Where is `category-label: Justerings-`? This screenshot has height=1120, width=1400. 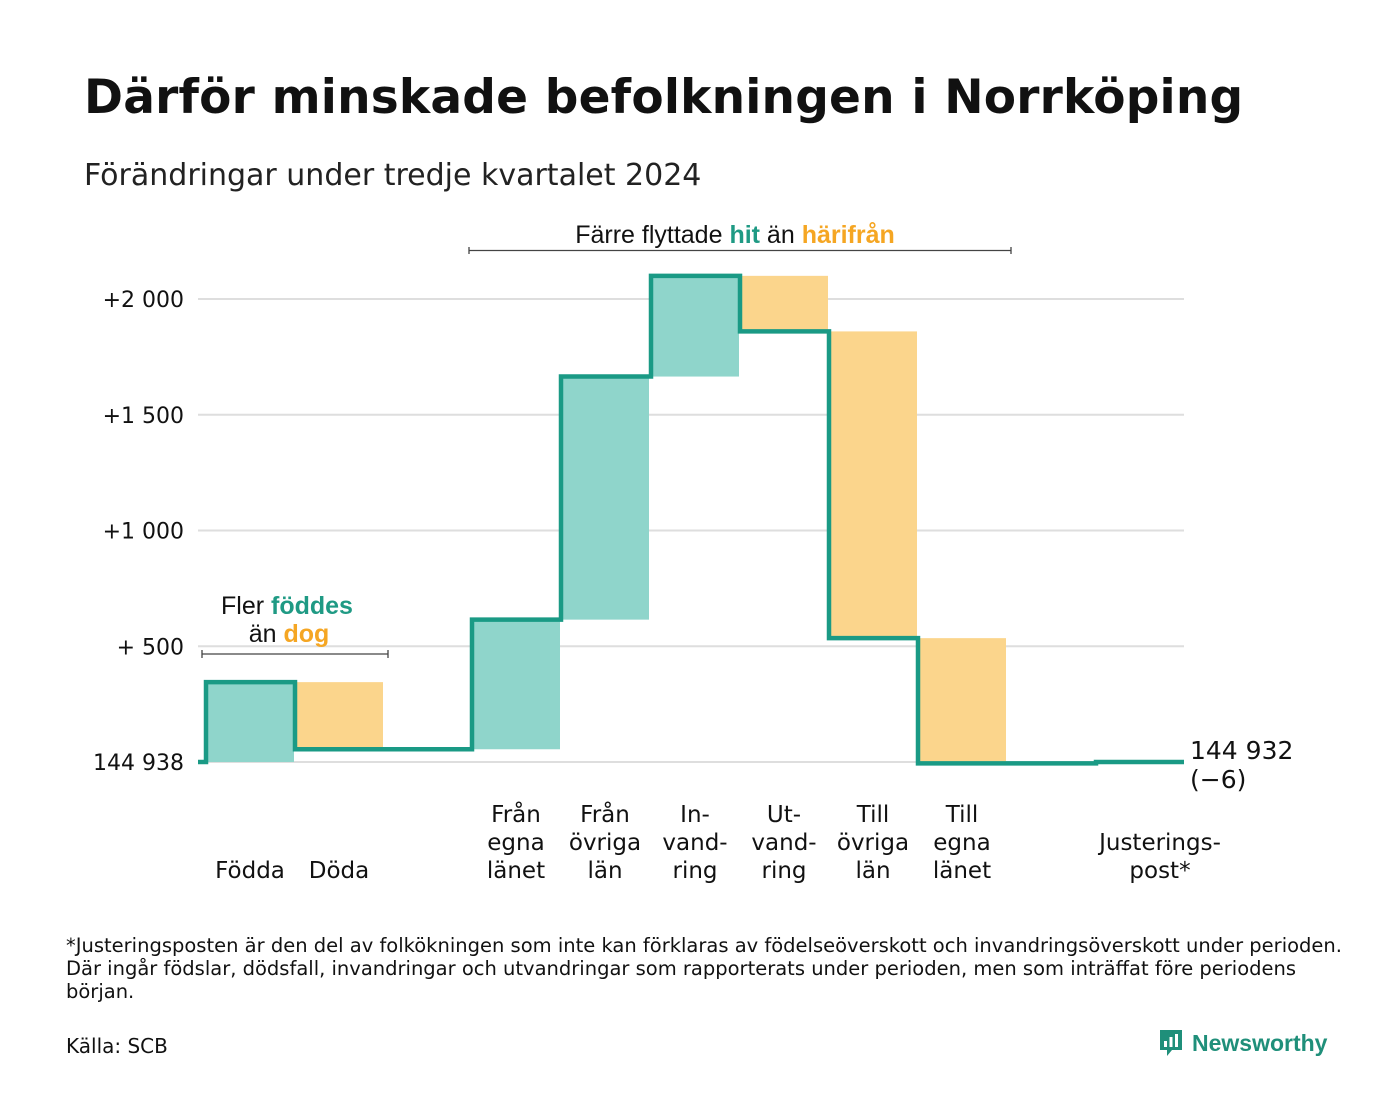 category-label: Justerings- is located at coordinates (1159, 843).